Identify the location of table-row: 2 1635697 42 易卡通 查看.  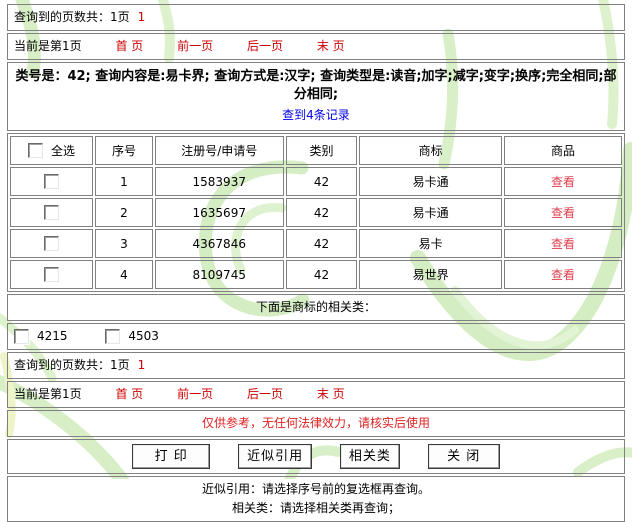
(316, 212).